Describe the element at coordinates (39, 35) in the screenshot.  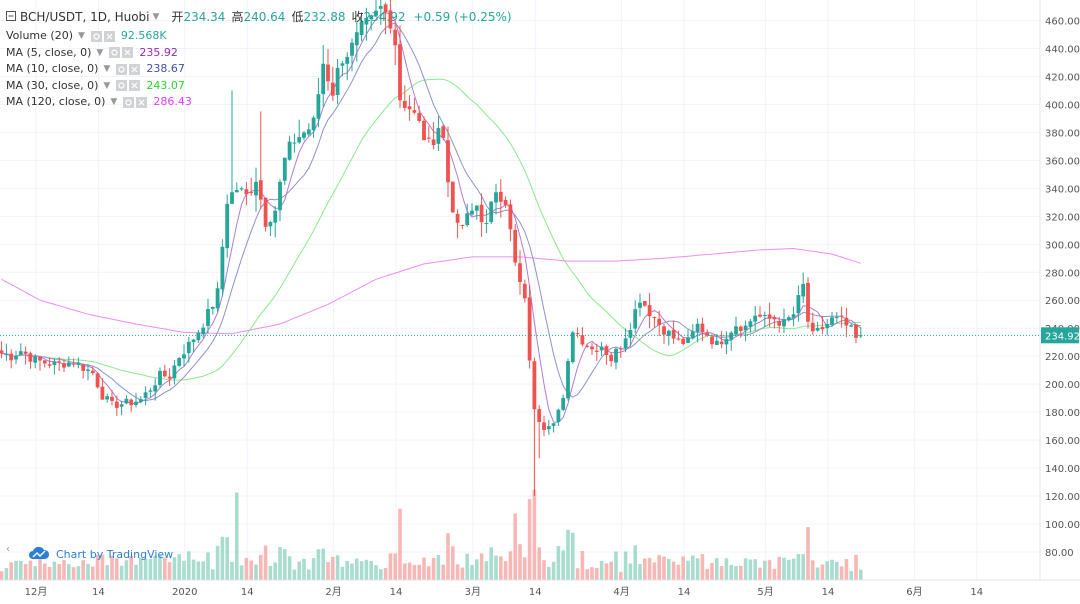
I see `indicator-label: Volume (20)` at that location.